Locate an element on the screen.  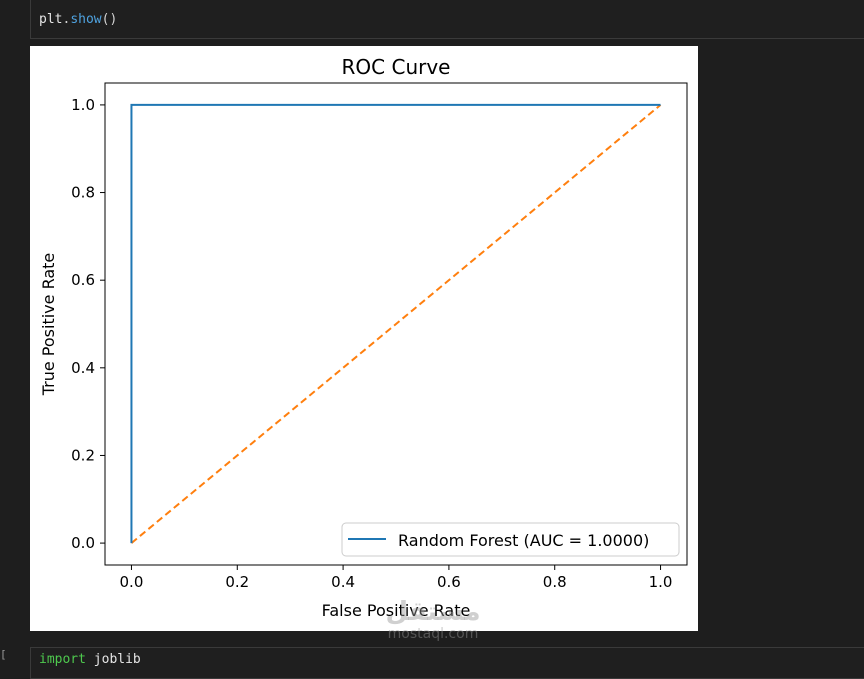
legend-box is located at coordinates (510, 539).